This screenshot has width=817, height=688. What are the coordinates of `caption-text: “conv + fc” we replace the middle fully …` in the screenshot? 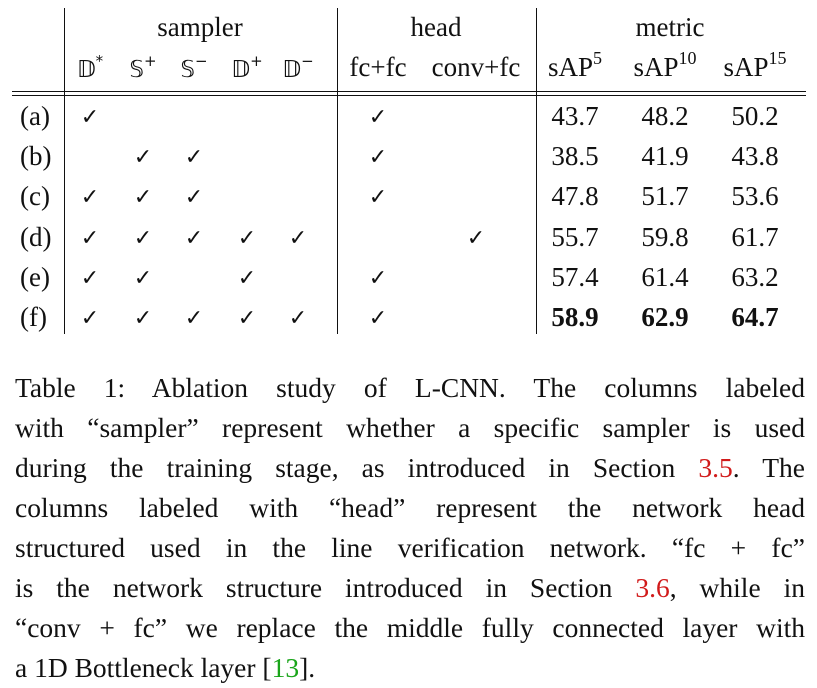 It's located at (410, 627).